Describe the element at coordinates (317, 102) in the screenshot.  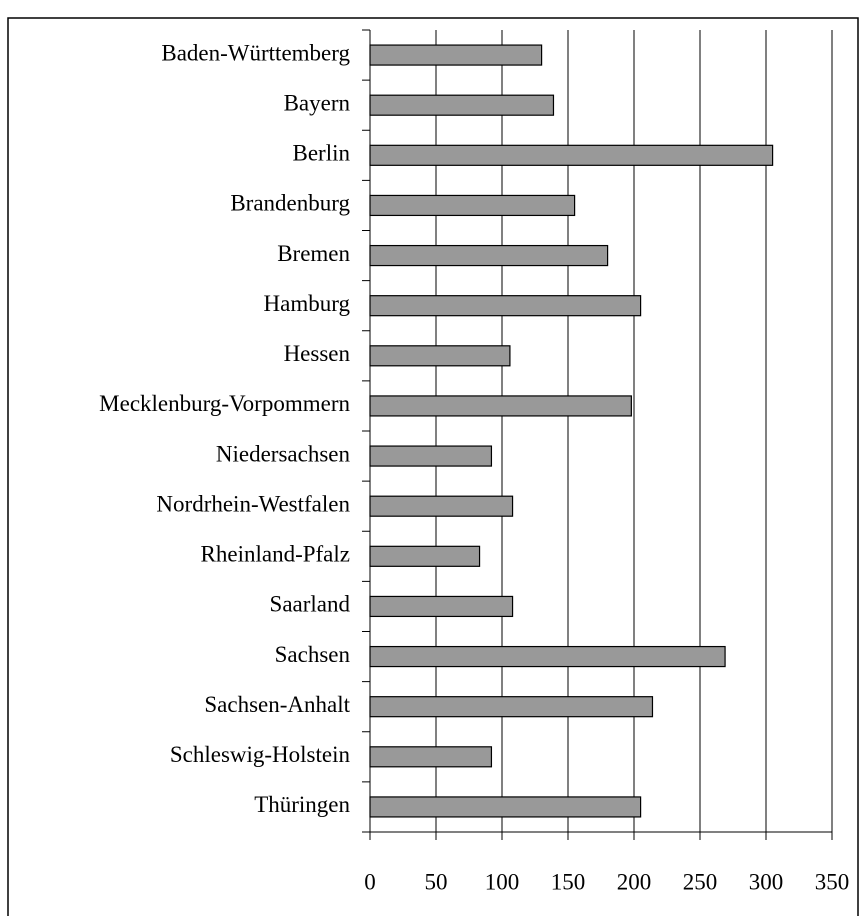
I see `y-tick-label: Bayern` at that location.